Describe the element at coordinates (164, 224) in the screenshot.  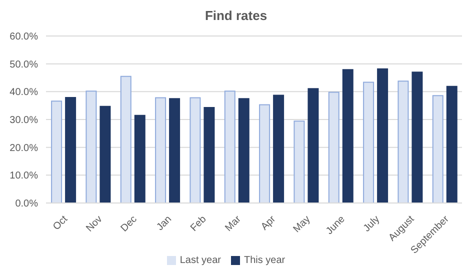
I see `x-tick-label: Jan` at that location.